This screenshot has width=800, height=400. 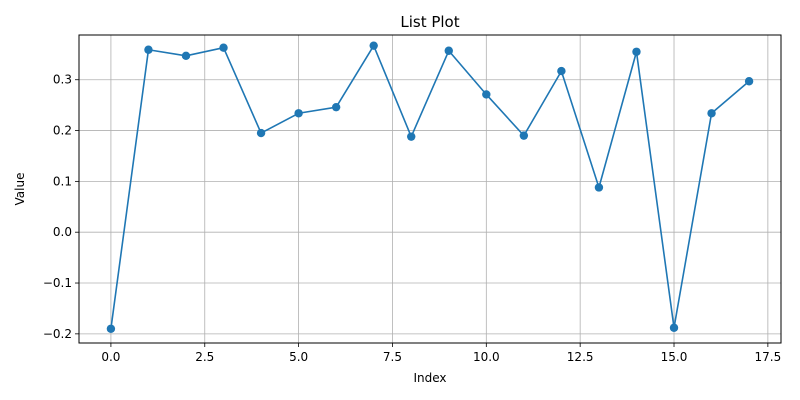 What do you see at coordinates (61, 207) in the screenshot?
I see `y-axis-ticks: −0.2 −0.1 0.0 0.1 0.2 0.3` at bounding box center [61, 207].